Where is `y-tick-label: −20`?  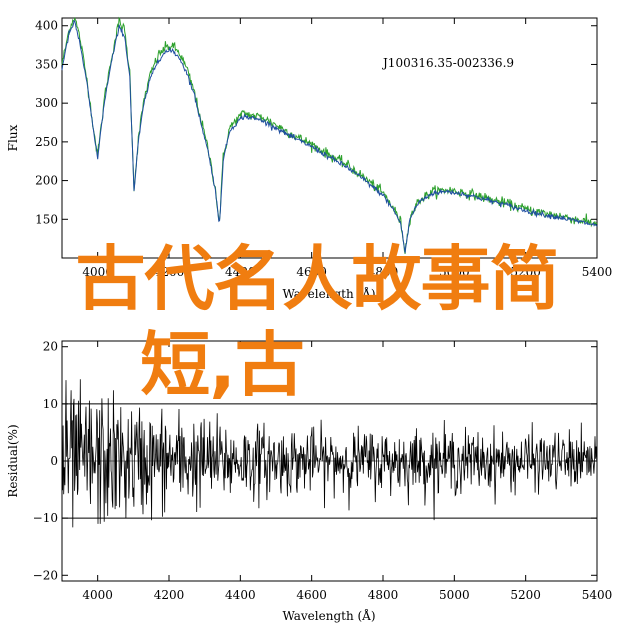
y-tick-label: −20 is located at coordinates (45, 575).